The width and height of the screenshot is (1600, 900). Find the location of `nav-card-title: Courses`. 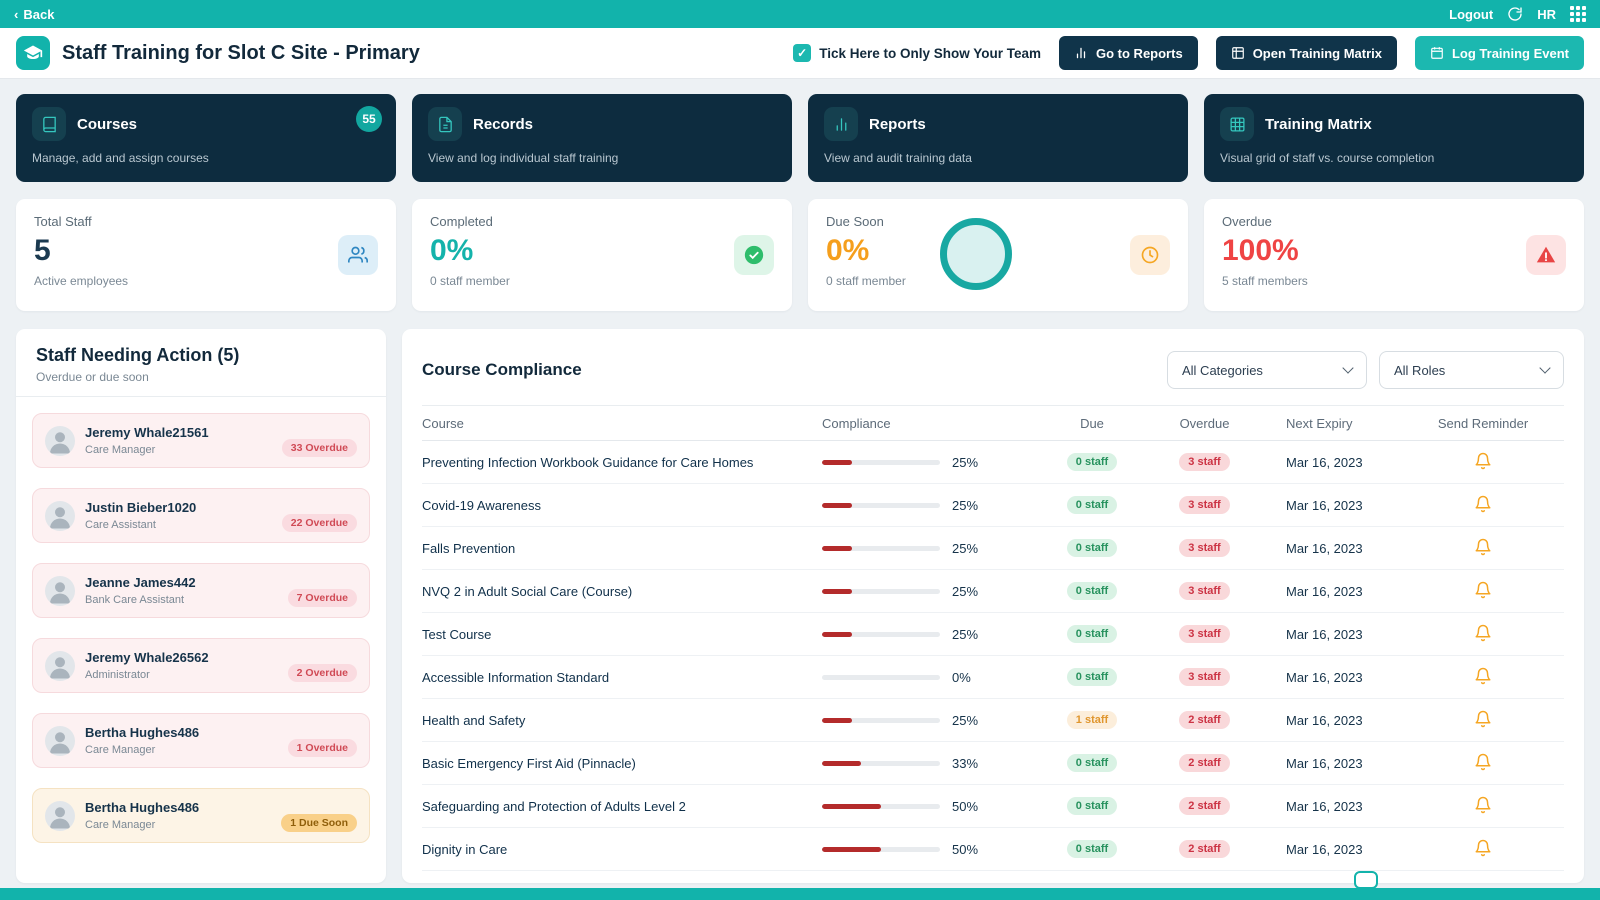

nav-card-title: Courses is located at coordinates (107, 124).